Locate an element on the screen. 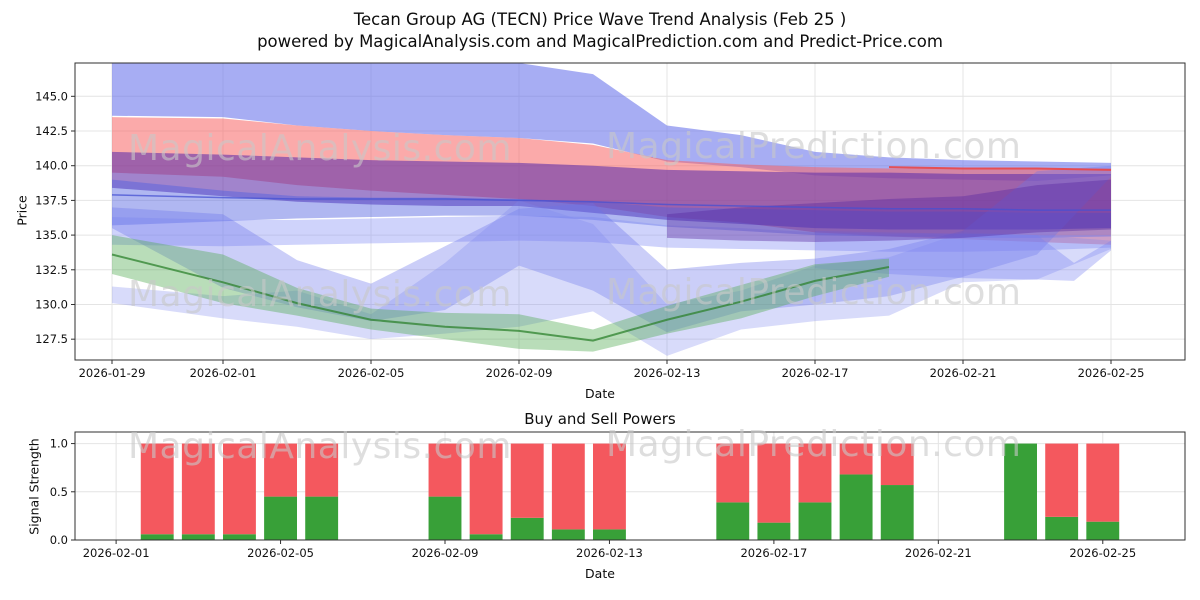 This screenshot has width=1200, height=600. svg-text: 142.5 is located at coordinates (51, 131).